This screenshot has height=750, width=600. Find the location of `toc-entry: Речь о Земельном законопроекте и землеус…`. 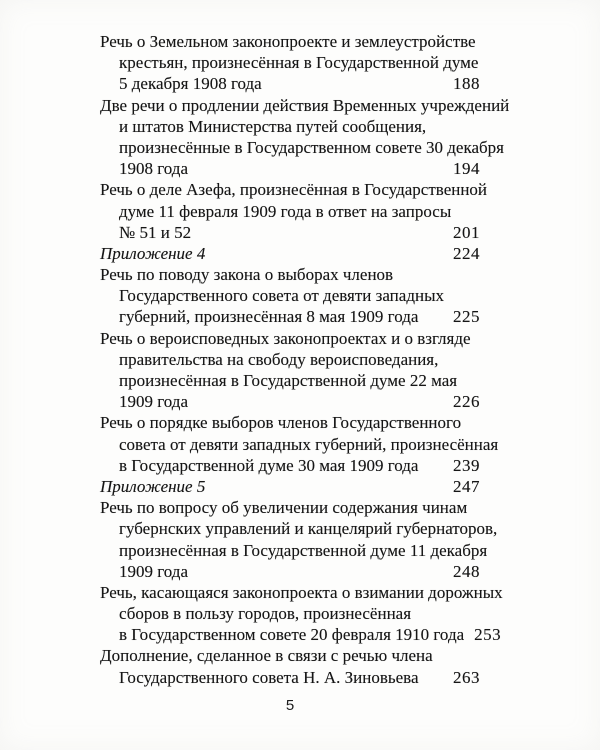

toc-entry: Речь о Земельном законопроекте и землеус… is located at coordinates (290, 63).